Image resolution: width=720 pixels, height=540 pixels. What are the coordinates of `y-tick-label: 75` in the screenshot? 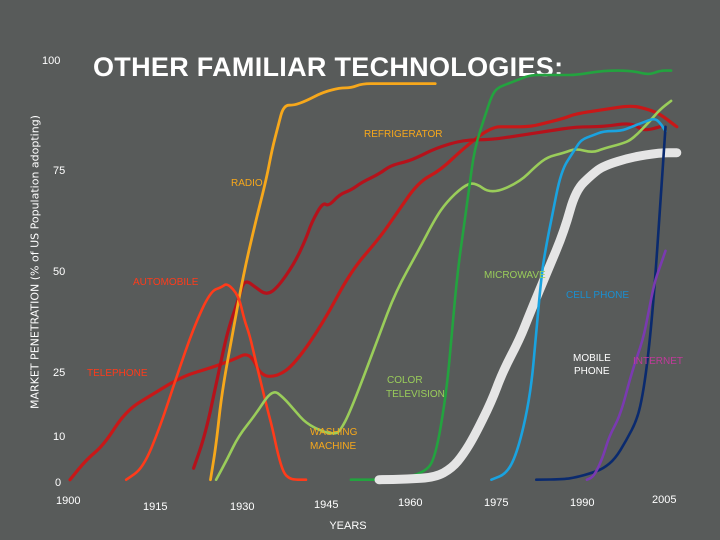 It's located at (59, 171).